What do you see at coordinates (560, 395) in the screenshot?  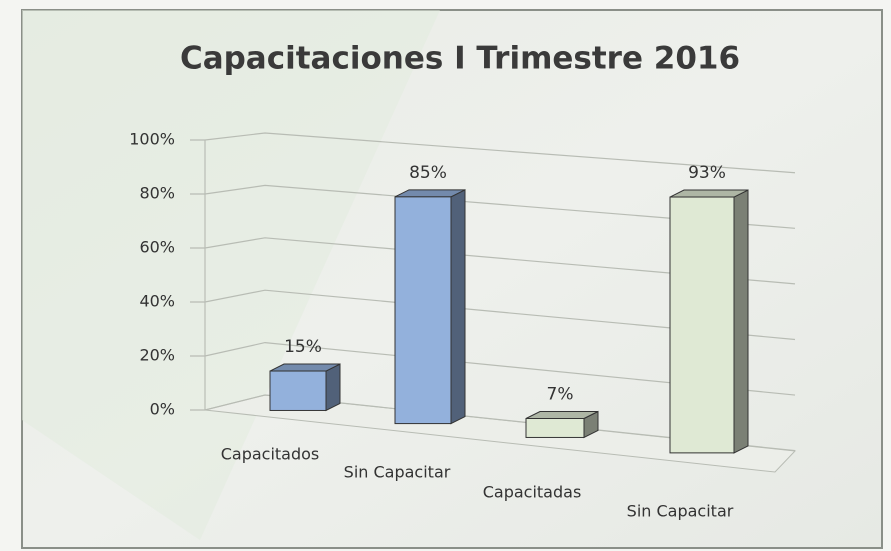 I see `data-label: 7%` at bounding box center [560, 395].